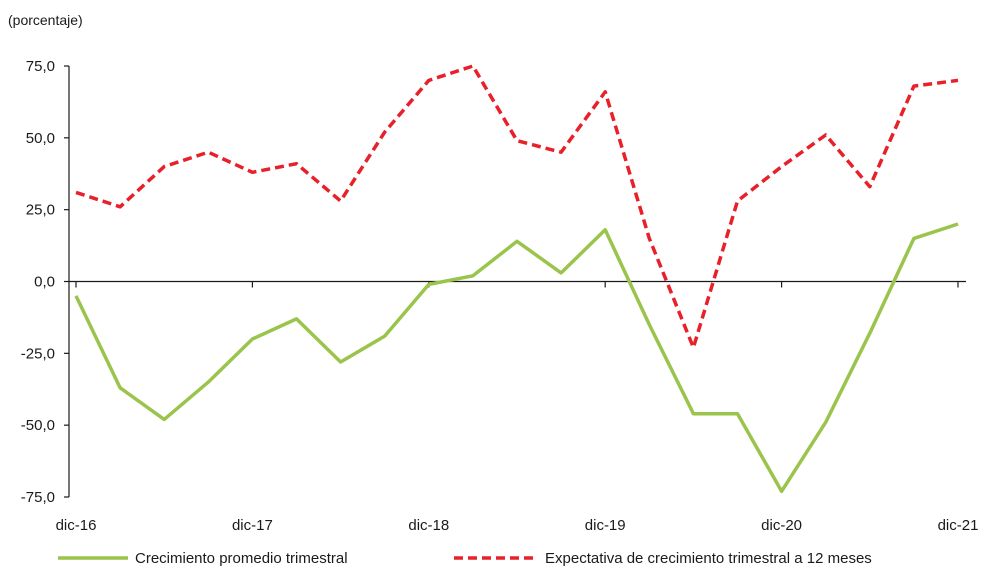  What do you see at coordinates (38, 353) in the screenshot?
I see `y-tick-label: -25,0` at bounding box center [38, 353].